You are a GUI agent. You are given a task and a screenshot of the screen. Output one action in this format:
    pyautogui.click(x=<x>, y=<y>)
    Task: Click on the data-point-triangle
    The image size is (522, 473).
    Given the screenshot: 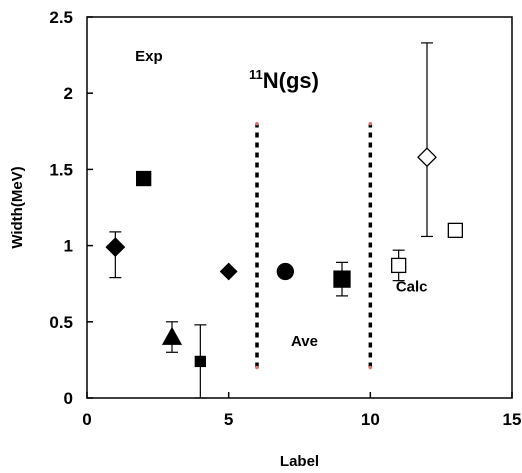 What is the action you would take?
    pyautogui.click(x=172, y=335)
    